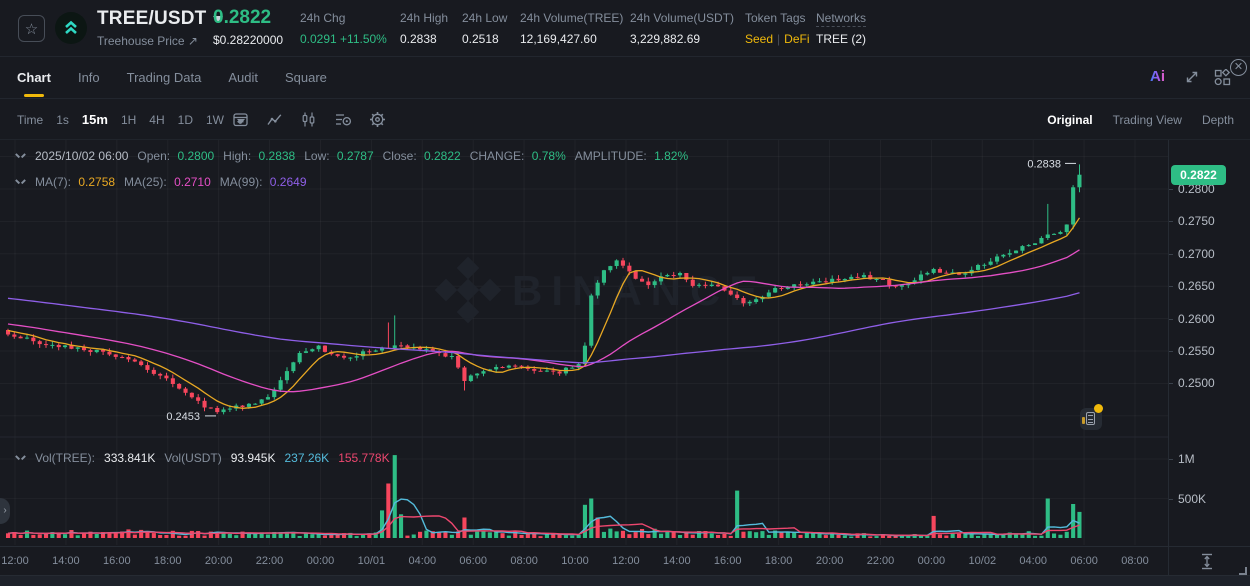 Image resolution: width=1250 pixels, height=586 pixels. What do you see at coordinates (682, 28) in the screenshot?
I see `stat-24h-volume-usdt-: 24h Volume(USDT) 3,229,882.69` at bounding box center [682, 28].